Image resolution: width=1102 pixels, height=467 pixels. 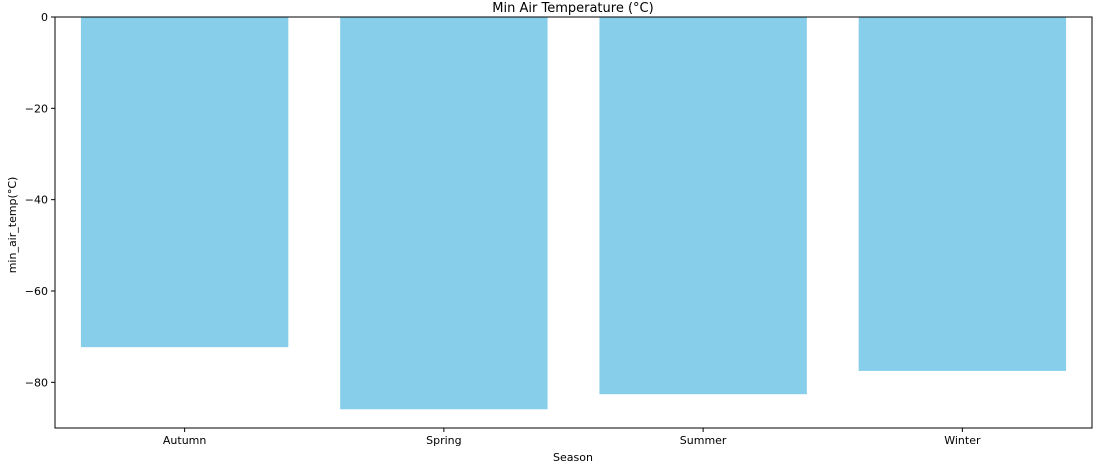 What do you see at coordinates (36, 200) in the screenshot?
I see `y-tick-label-40: −40` at bounding box center [36, 200].